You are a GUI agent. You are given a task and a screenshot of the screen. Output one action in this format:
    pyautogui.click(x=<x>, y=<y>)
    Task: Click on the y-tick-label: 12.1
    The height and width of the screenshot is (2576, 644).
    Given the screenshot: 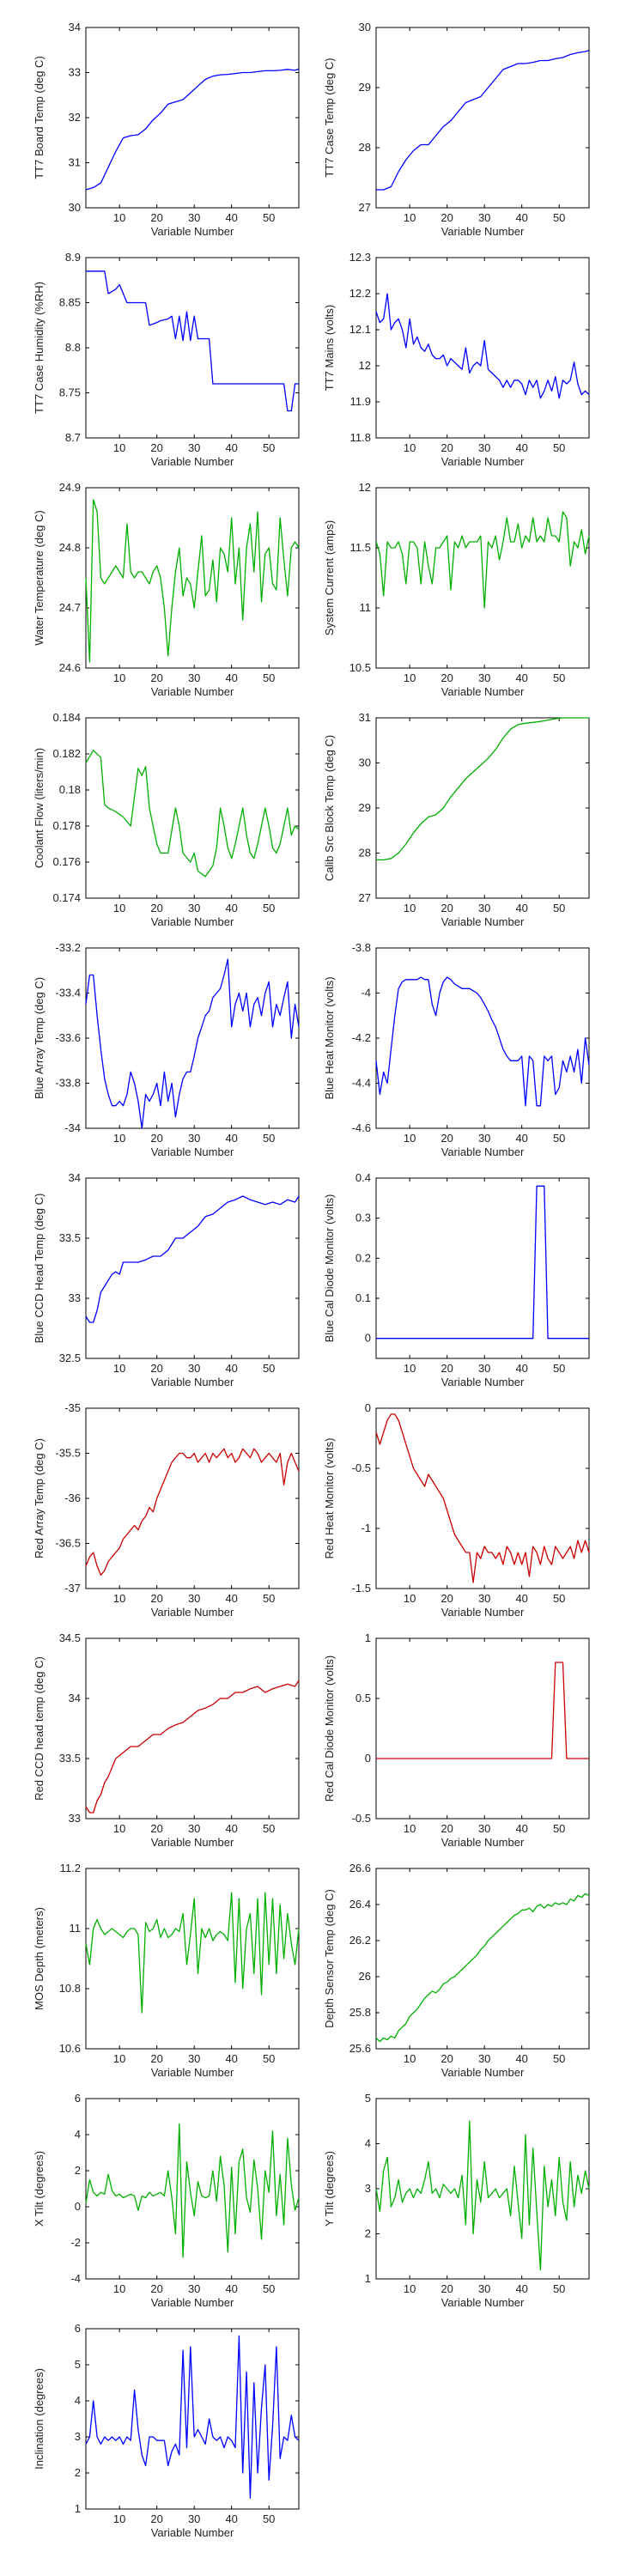 What is the action you would take?
    pyautogui.click(x=360, y=329)
    